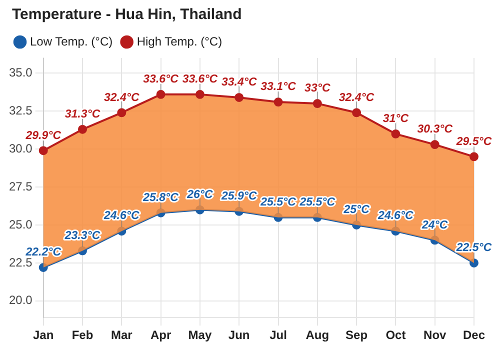 The width and height of the screenshot is (500, 350). What do you see at coordinates (20, 262) in the screenshot?
I see `y-tick-label: 22.5` at bounding box center [20, 262].